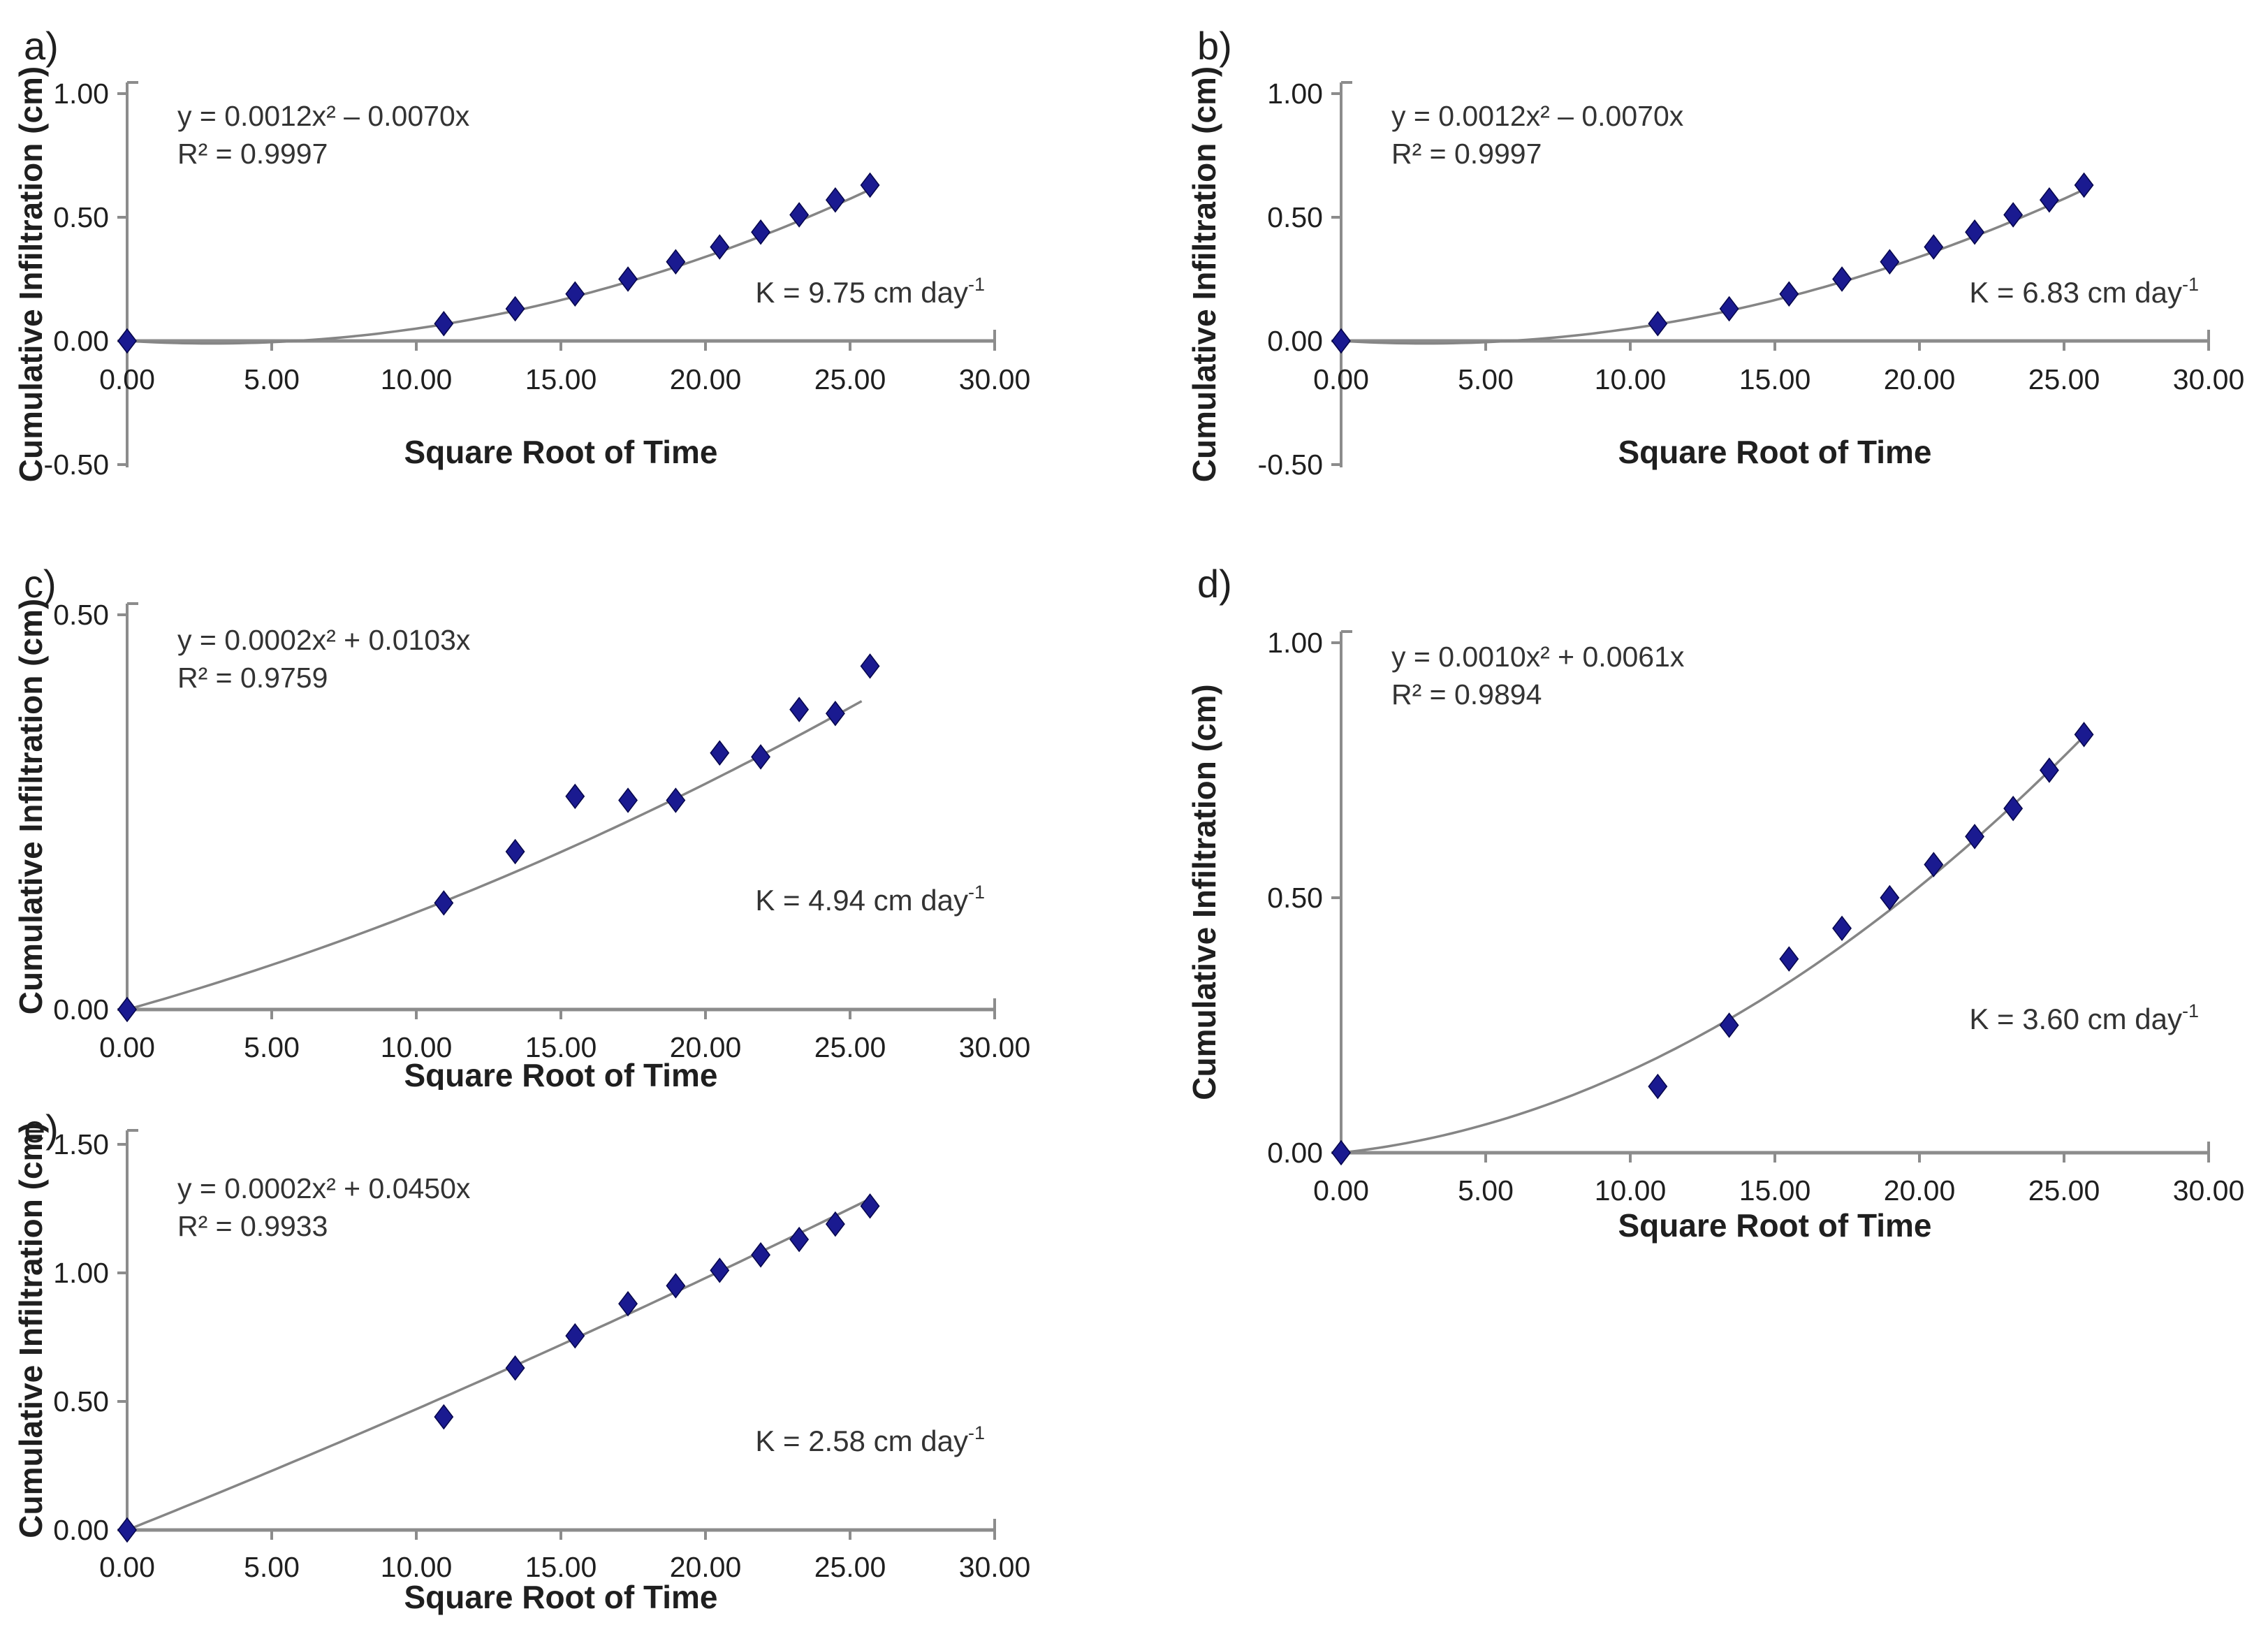 This screenshot has height=1625, width=2268. What do you see at coordinates (40, 584) in the screenshot?
I see `panel-letter: c)` at bounding box center [40, 584].